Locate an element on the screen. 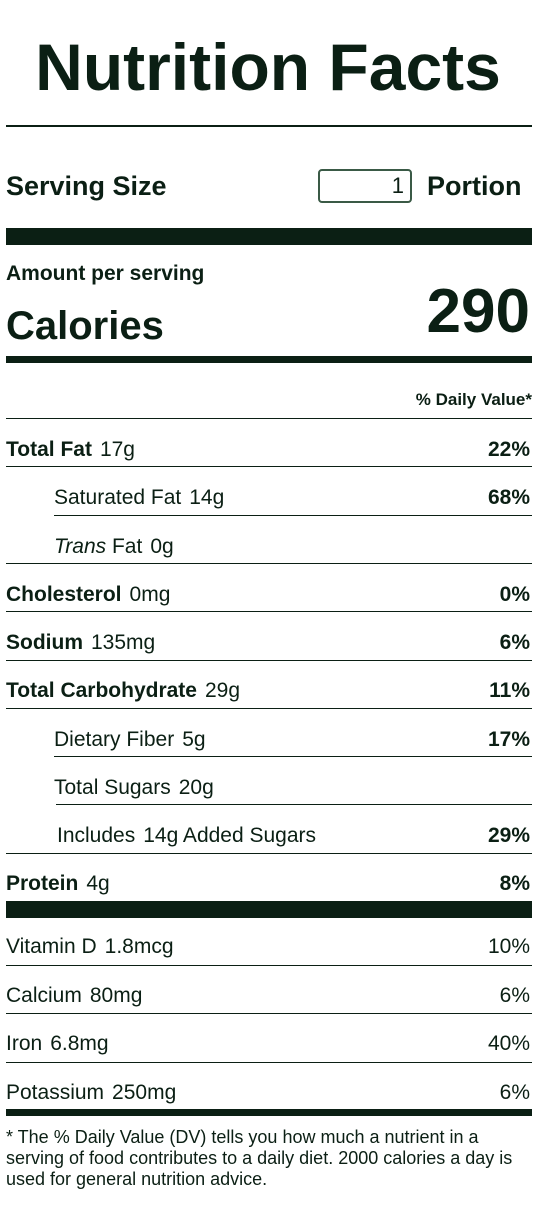 The width and height of the screenshot is (536, 1232). label-title: Nutrition Facts is located at coordinates (268, 67).